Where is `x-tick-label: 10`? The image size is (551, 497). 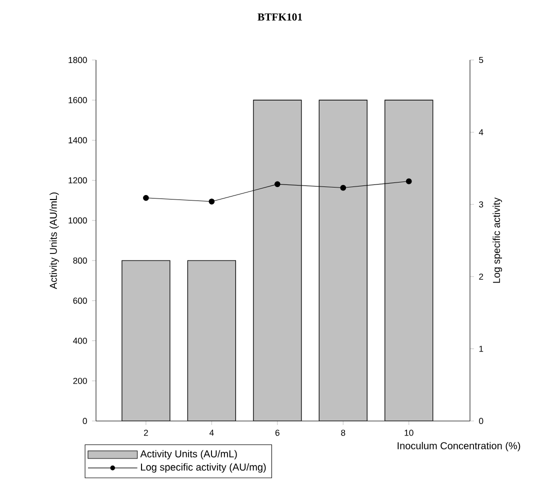
x-tick-label: 10 is located at coordinates (409, 433).